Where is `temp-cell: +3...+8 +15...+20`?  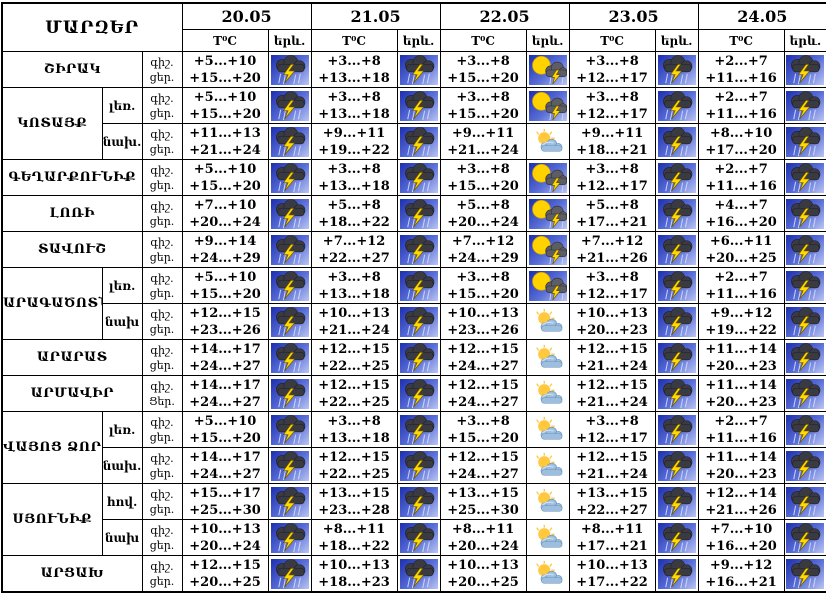
temp-cell: +3...+8 +15...+20 is located at coordinates (483, 105).